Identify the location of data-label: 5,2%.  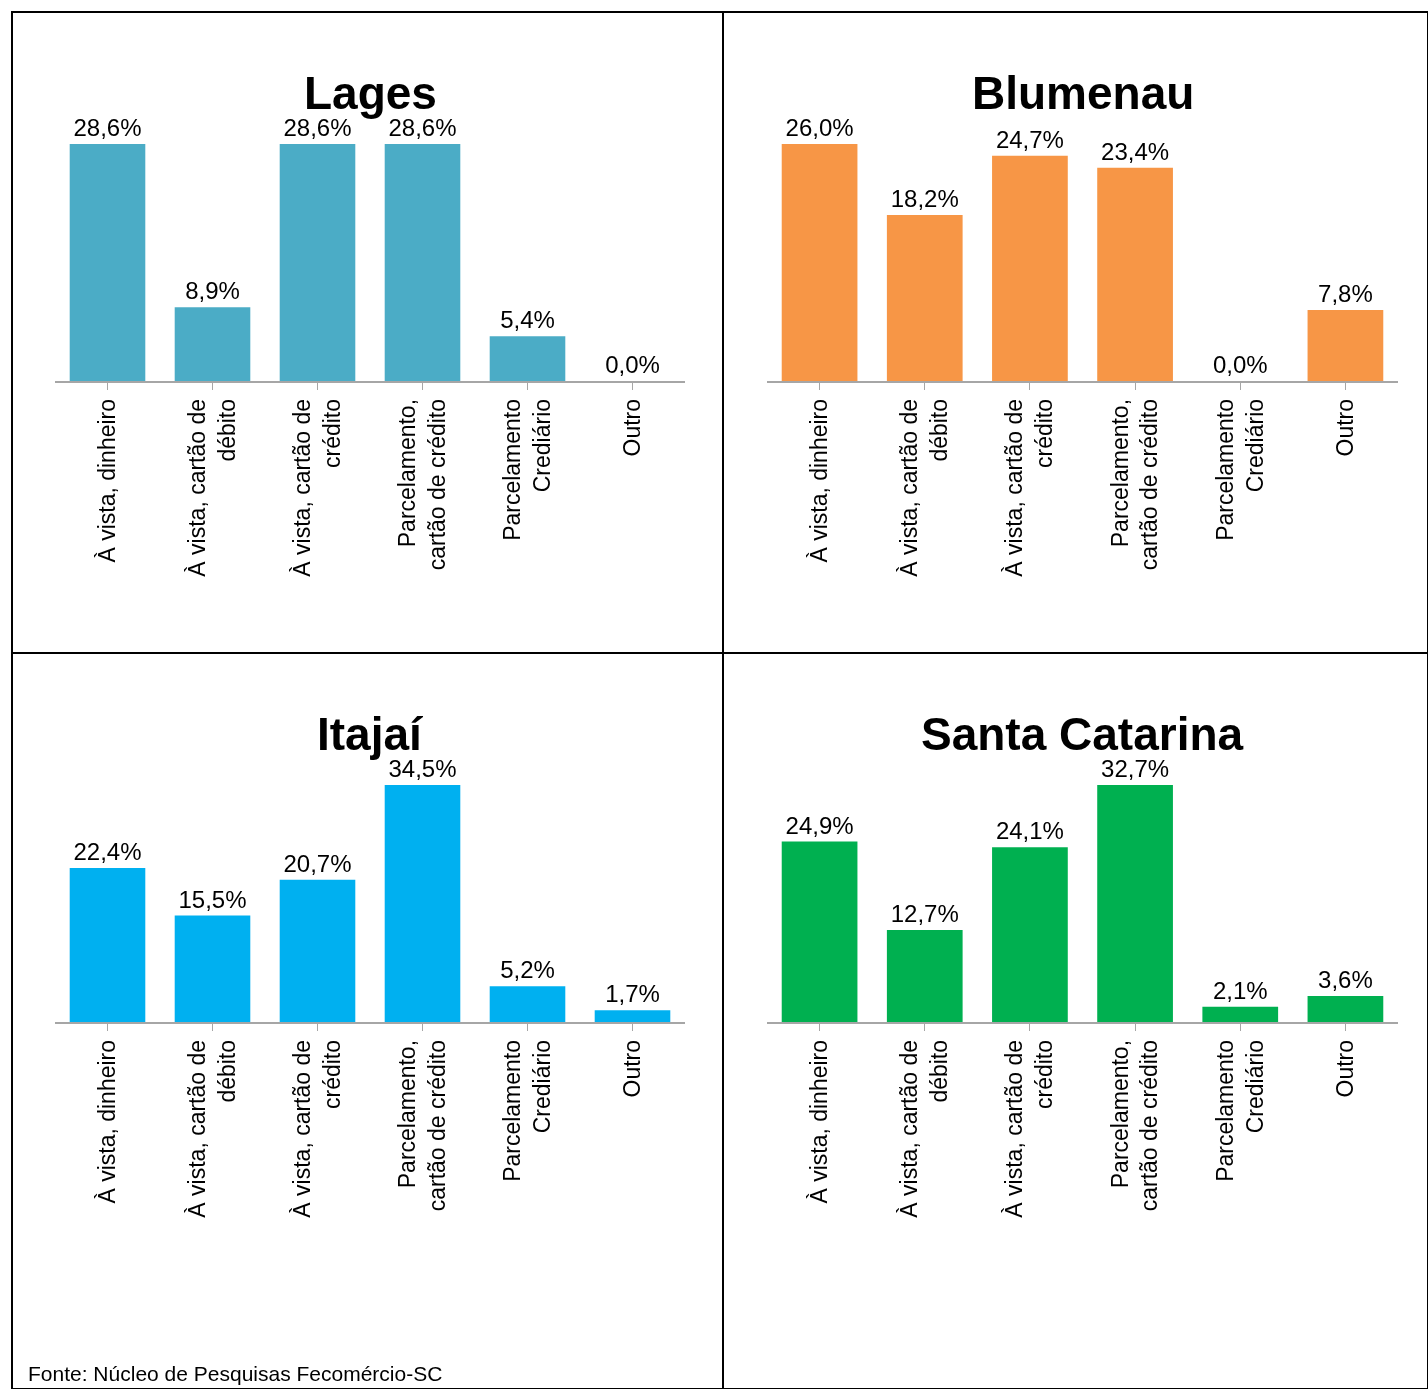
(527, 970).